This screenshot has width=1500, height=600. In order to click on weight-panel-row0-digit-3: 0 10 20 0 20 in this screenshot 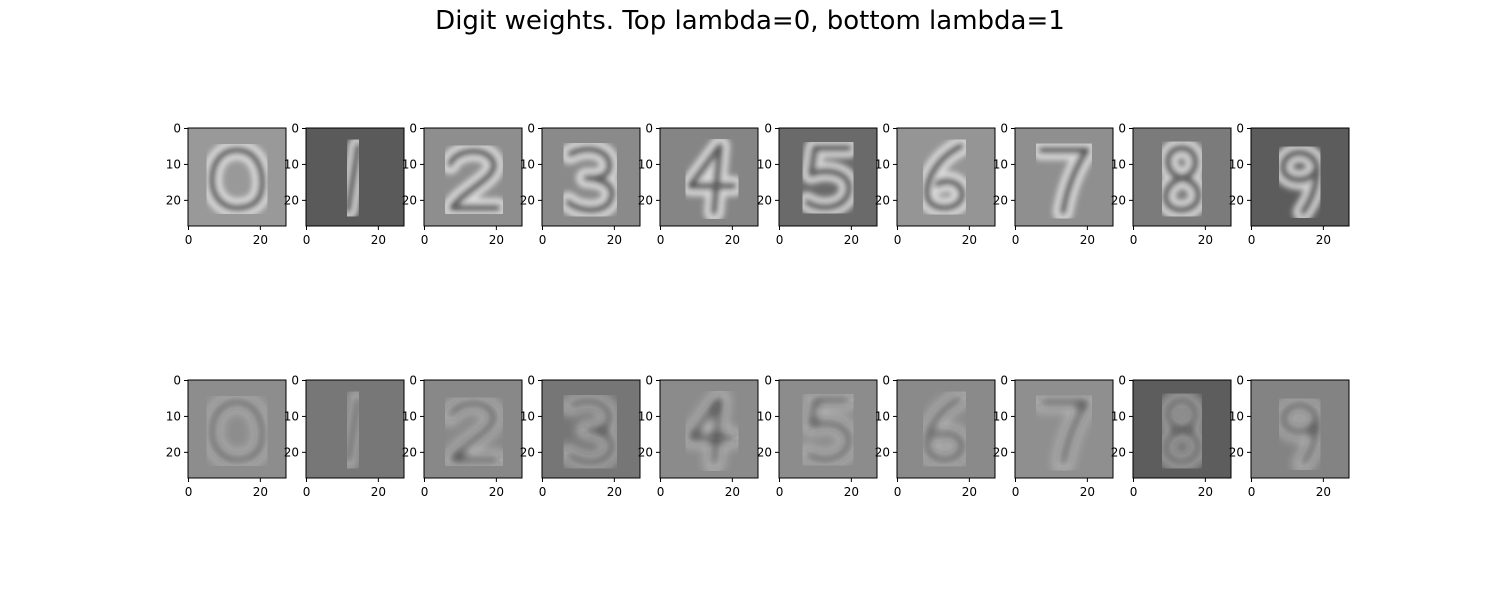, I will do `click(580, 184)`.